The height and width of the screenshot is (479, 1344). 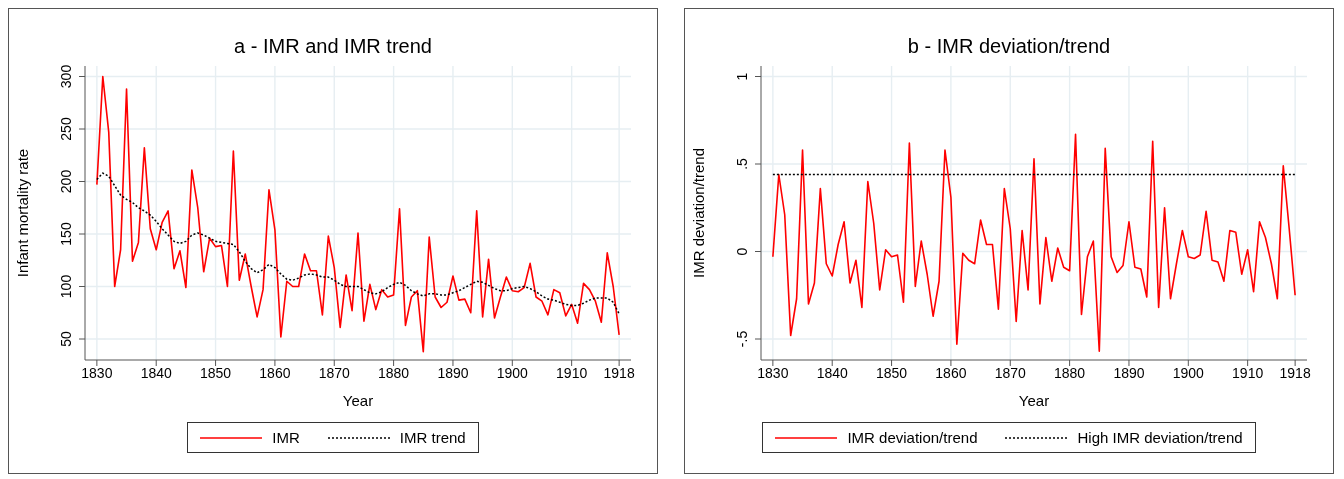 What do you see at coordinates (66, 339) in the screenshot?
I see `y-tick-label: 50` at bounding box center [66, 339].